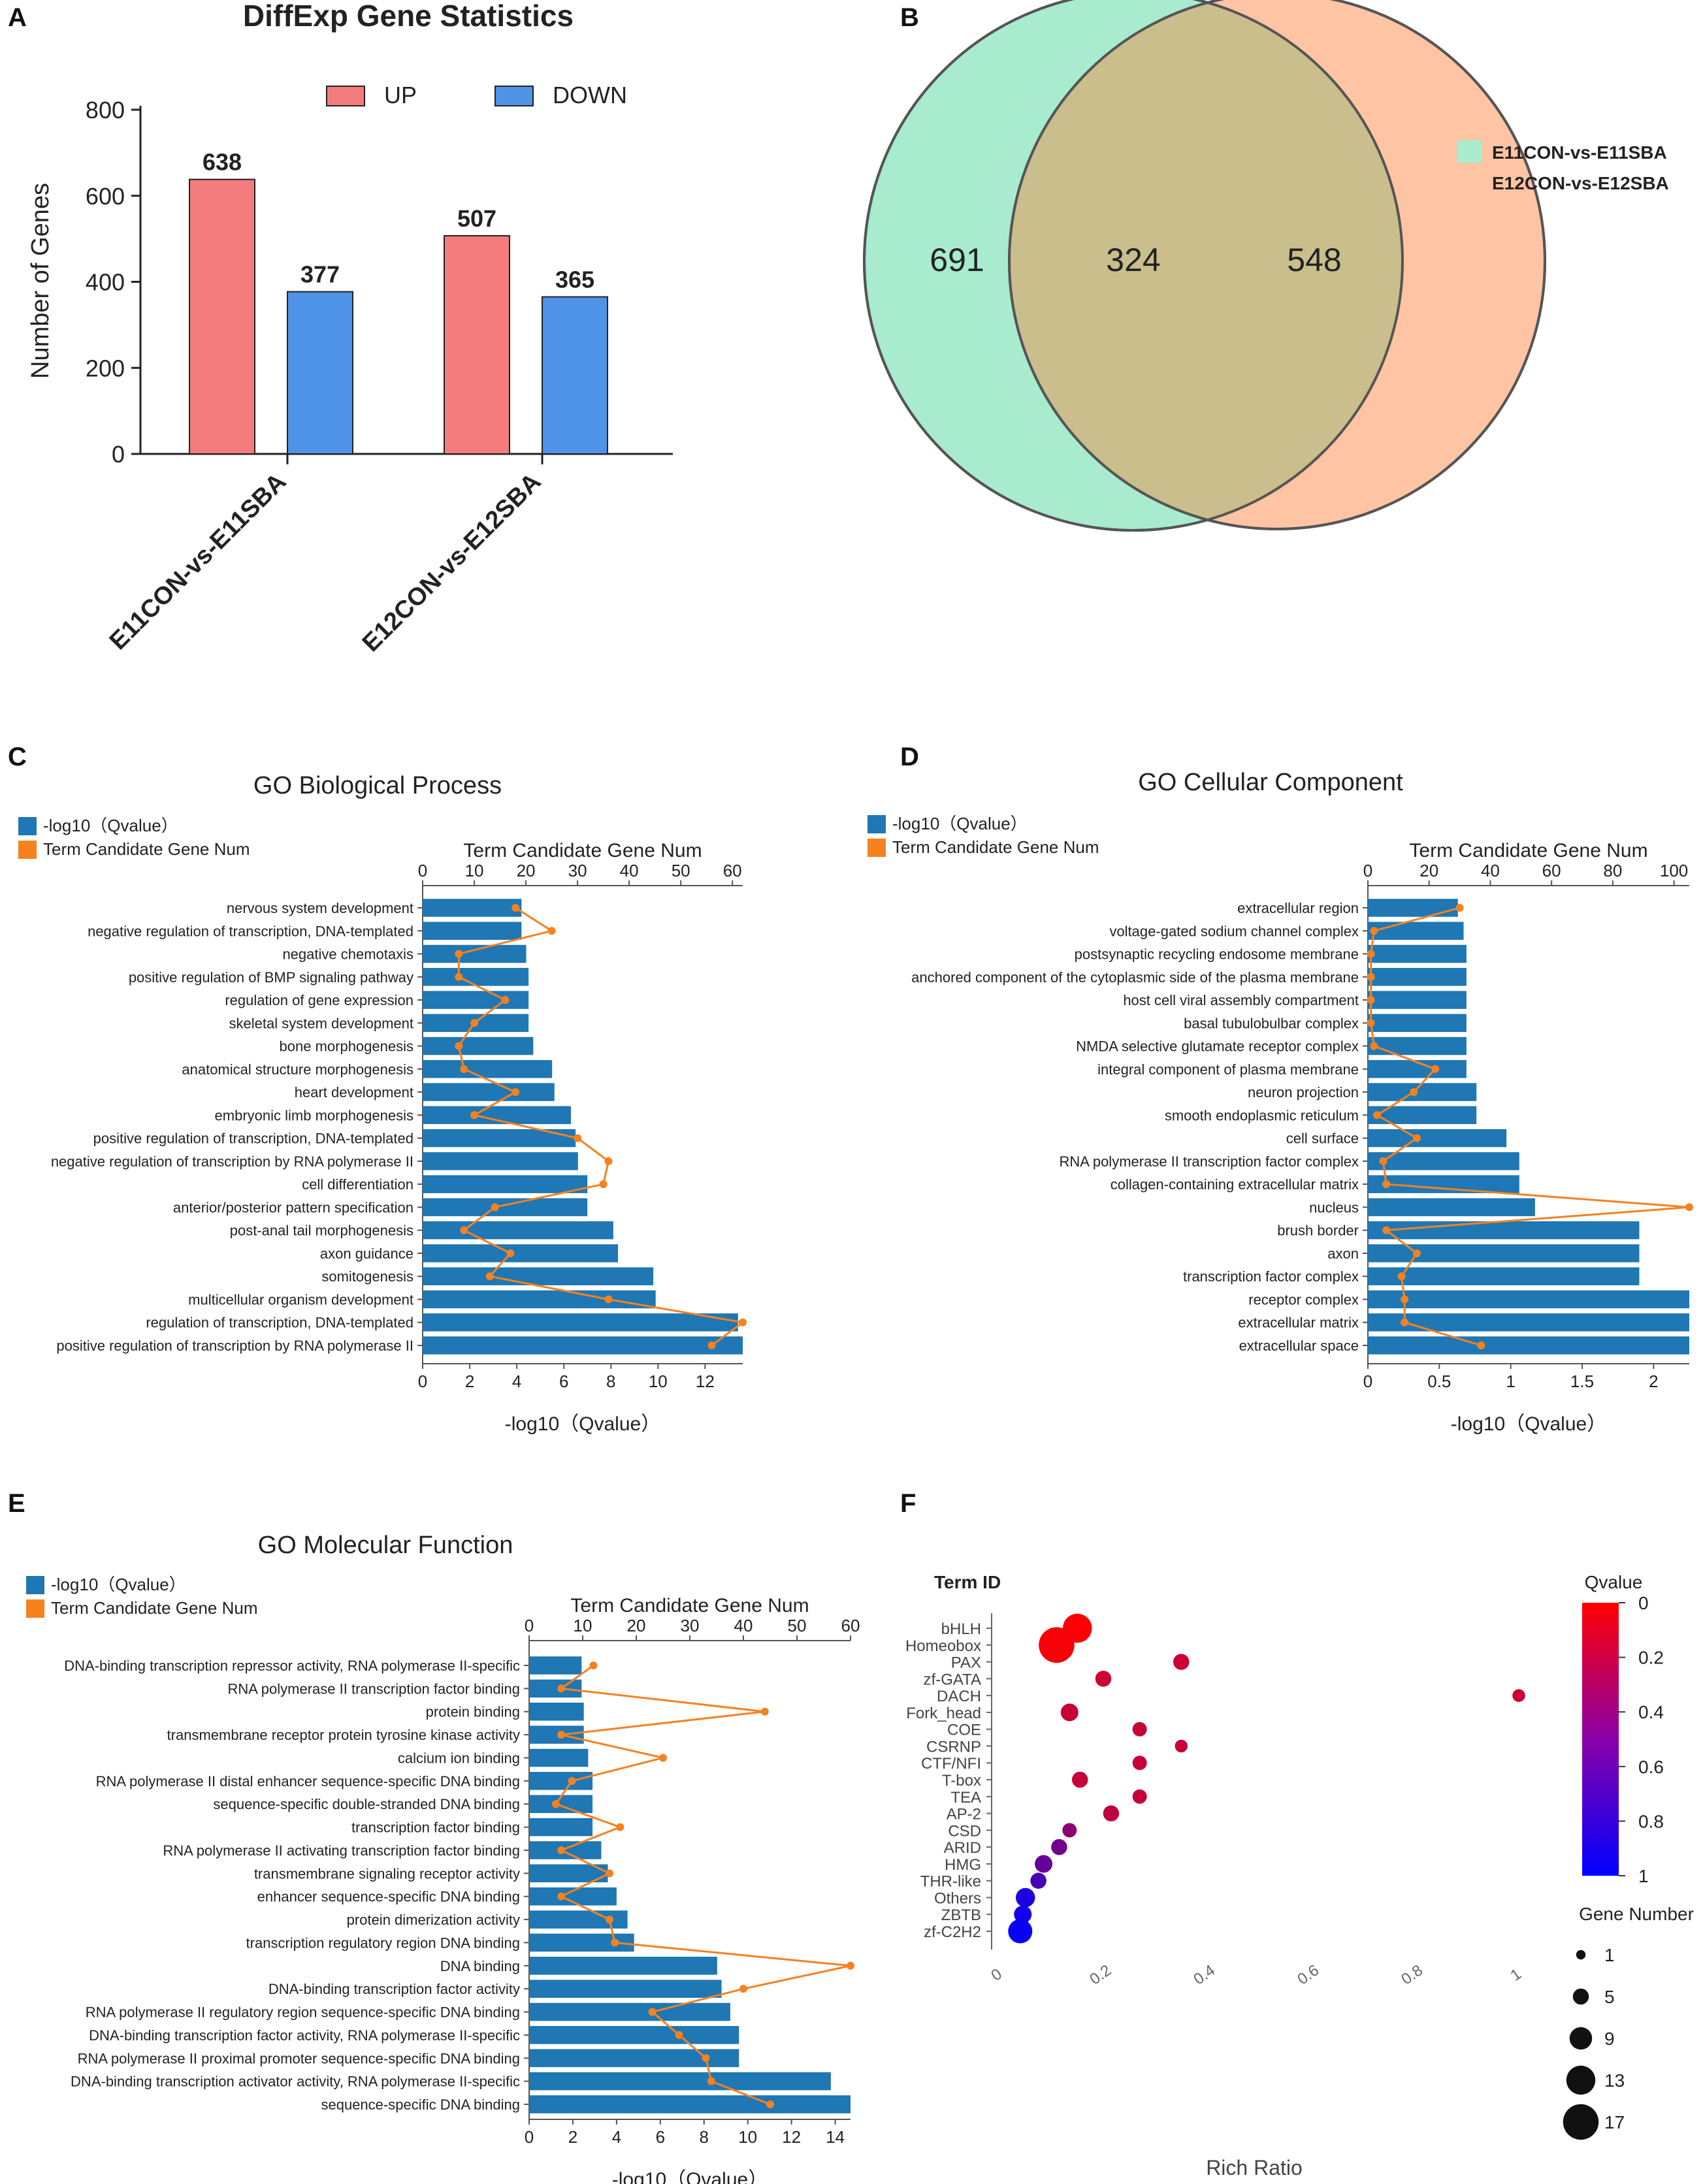 The width and height of the screenshot is (1703, 2184). I want to click on term-label: neuron projection, so click(1303, 1092).